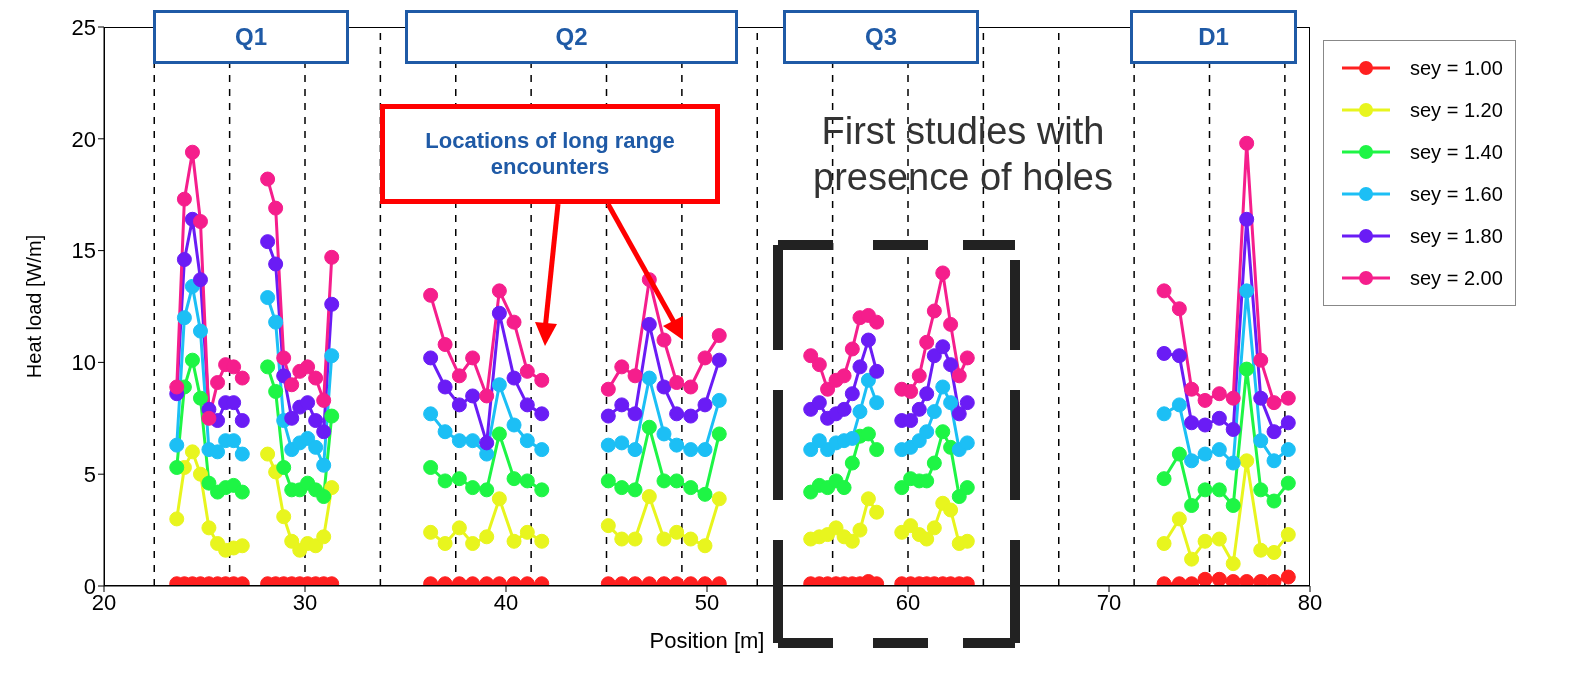 The height and width of the screenshot is (674, 1573). Describe the element at coordinates (1456, 110) in the screenshot. I see `legend-label: sey = 1.20` at that location.